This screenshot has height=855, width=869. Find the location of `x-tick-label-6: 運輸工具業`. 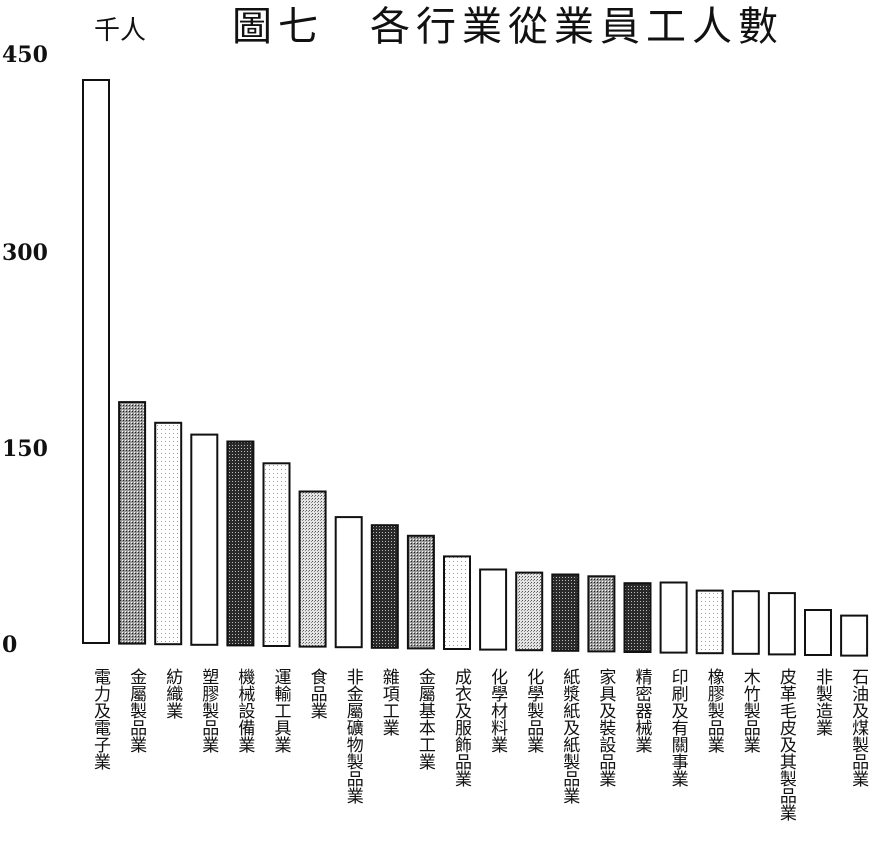

x-tick-label-6: 運輸工具業 is located at coordinates (280, 710).